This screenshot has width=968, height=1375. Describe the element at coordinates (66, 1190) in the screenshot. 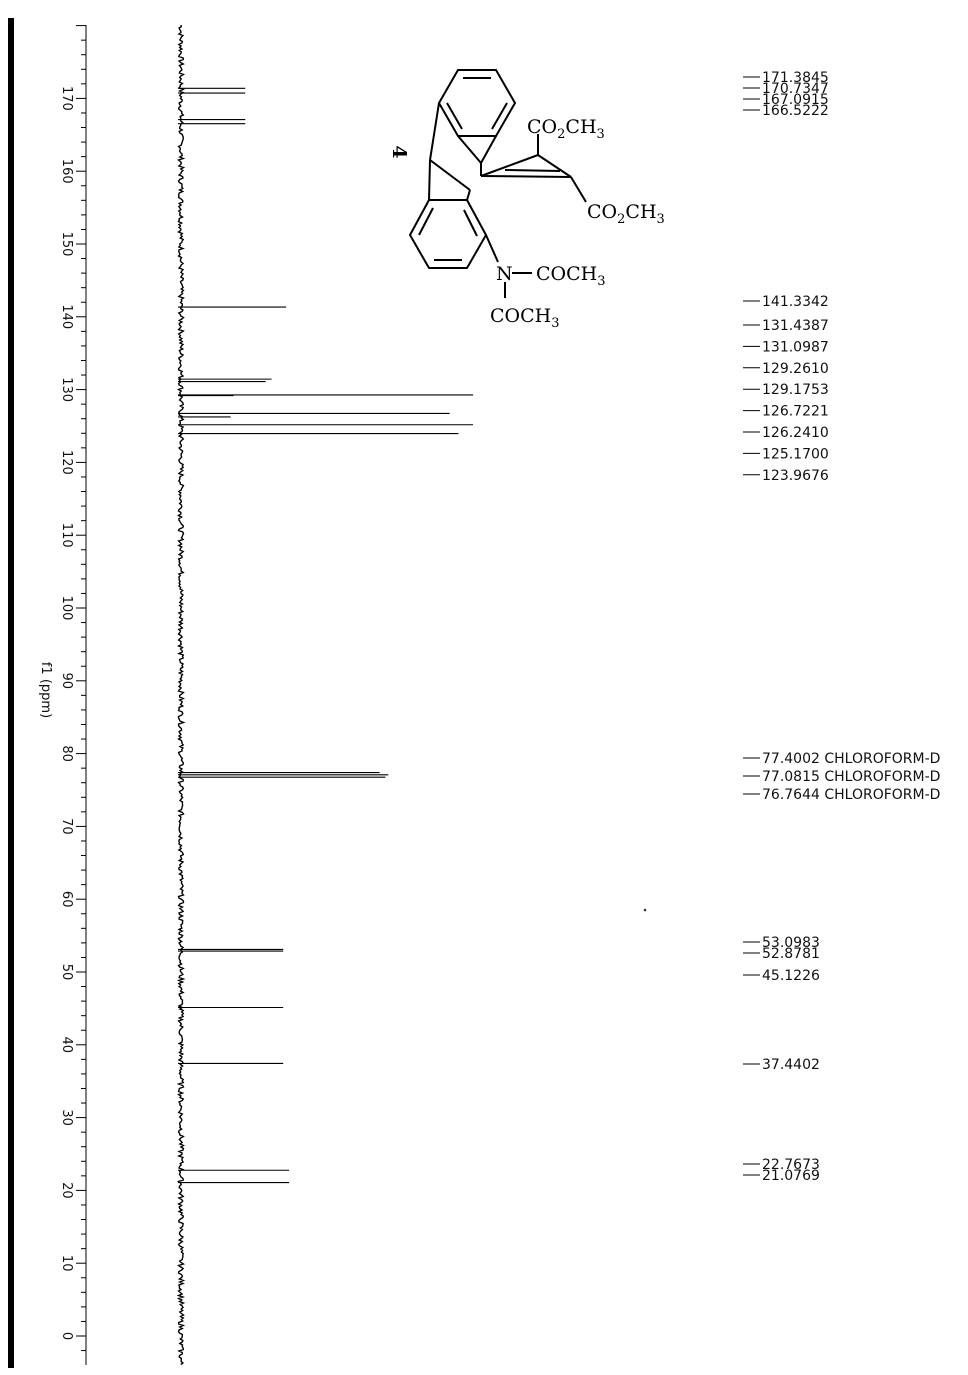

I see `tick-label: 20` at that location.